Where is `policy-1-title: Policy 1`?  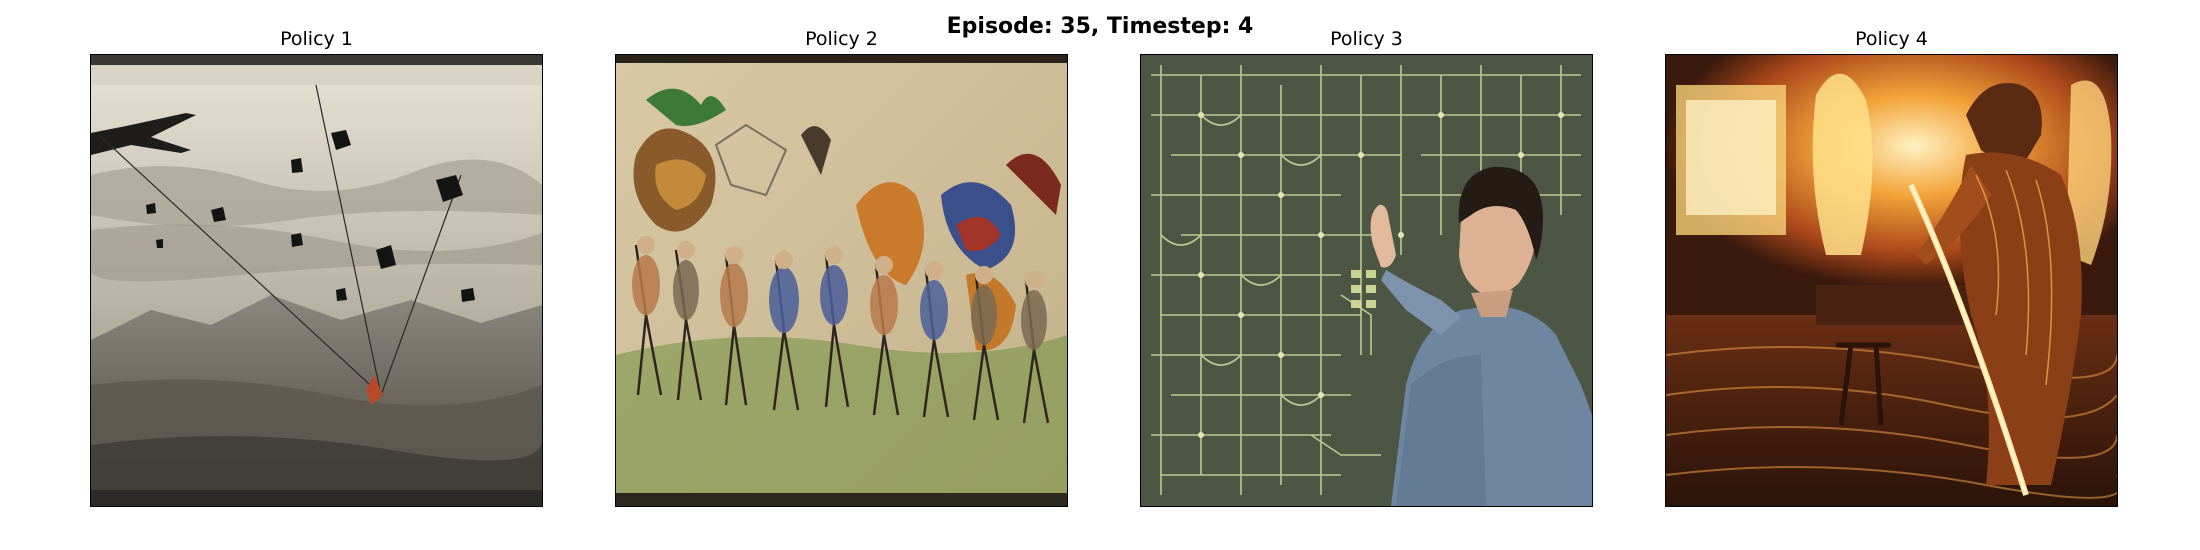
policy-1-title: Policy 1 is located at coordinates (316, 39).